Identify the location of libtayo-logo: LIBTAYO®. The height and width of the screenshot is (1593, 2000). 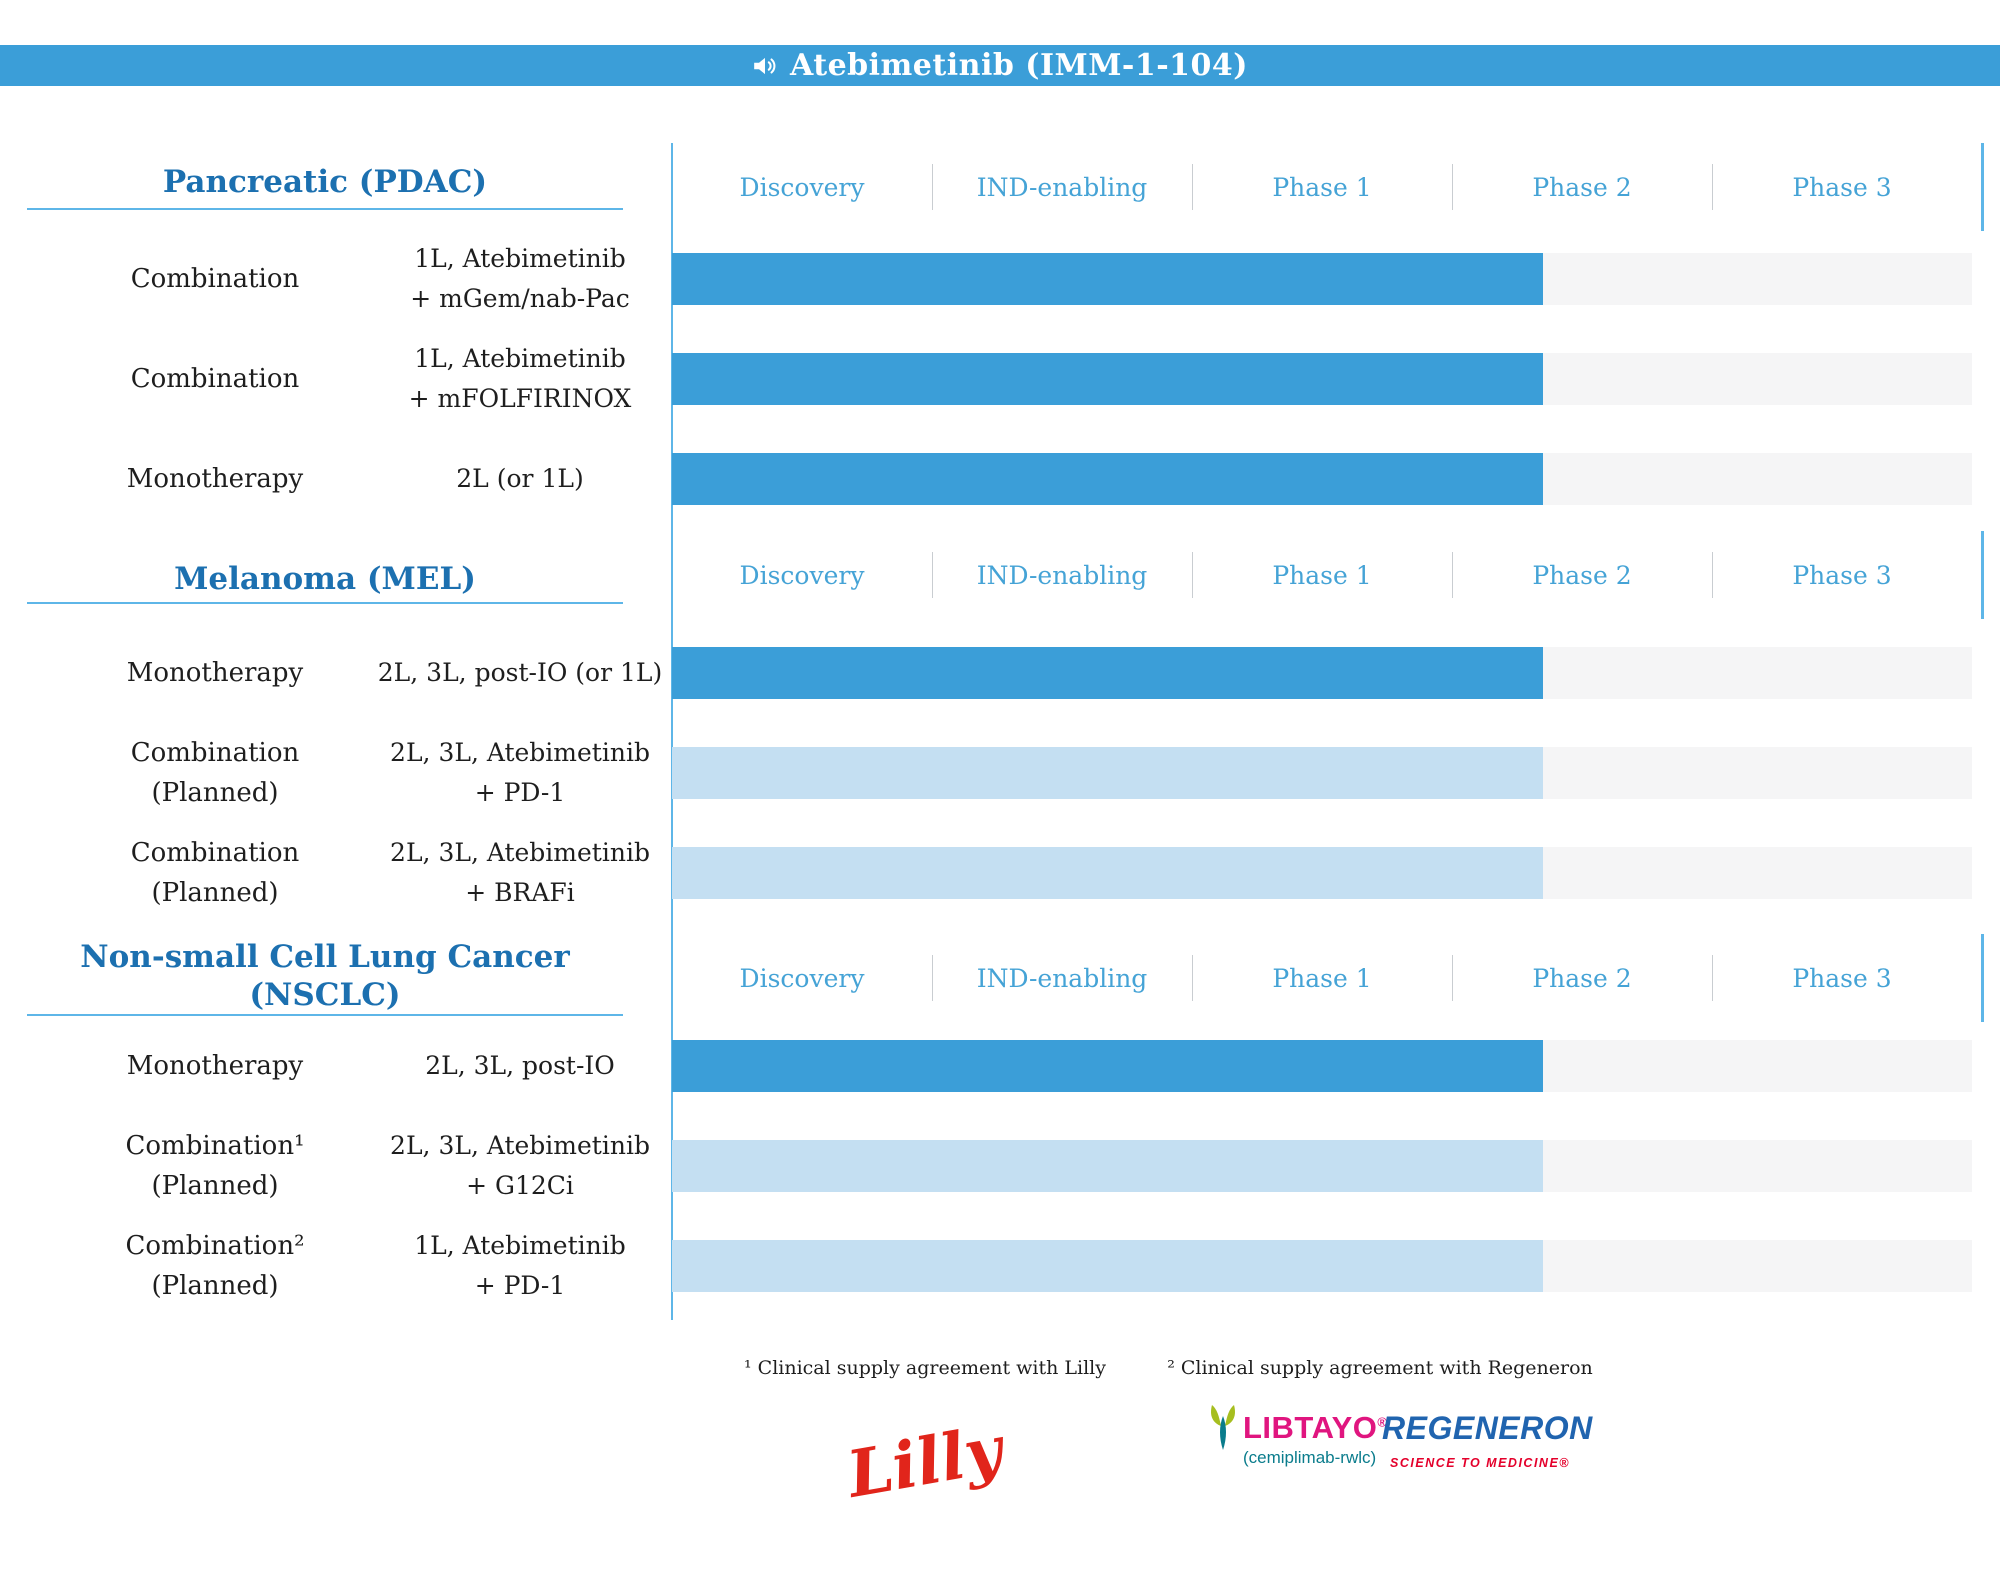
(1315, 1427).